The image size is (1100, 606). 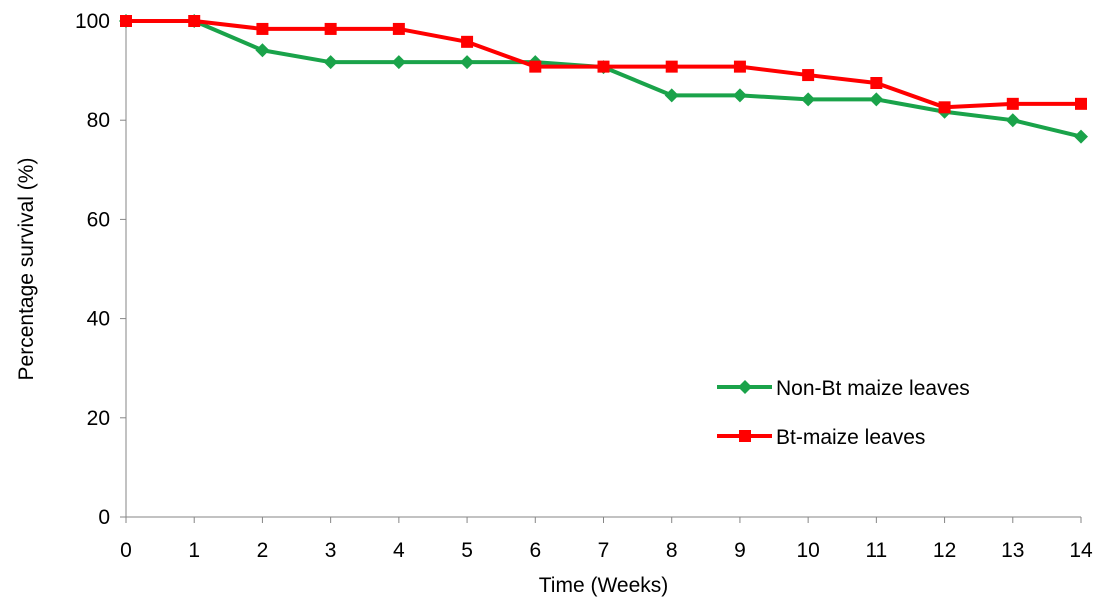 What do you see at coordinates (807, 550) in the screenshot?
I see `x-tick-label-10: 10` at bounding box center [807, 550].